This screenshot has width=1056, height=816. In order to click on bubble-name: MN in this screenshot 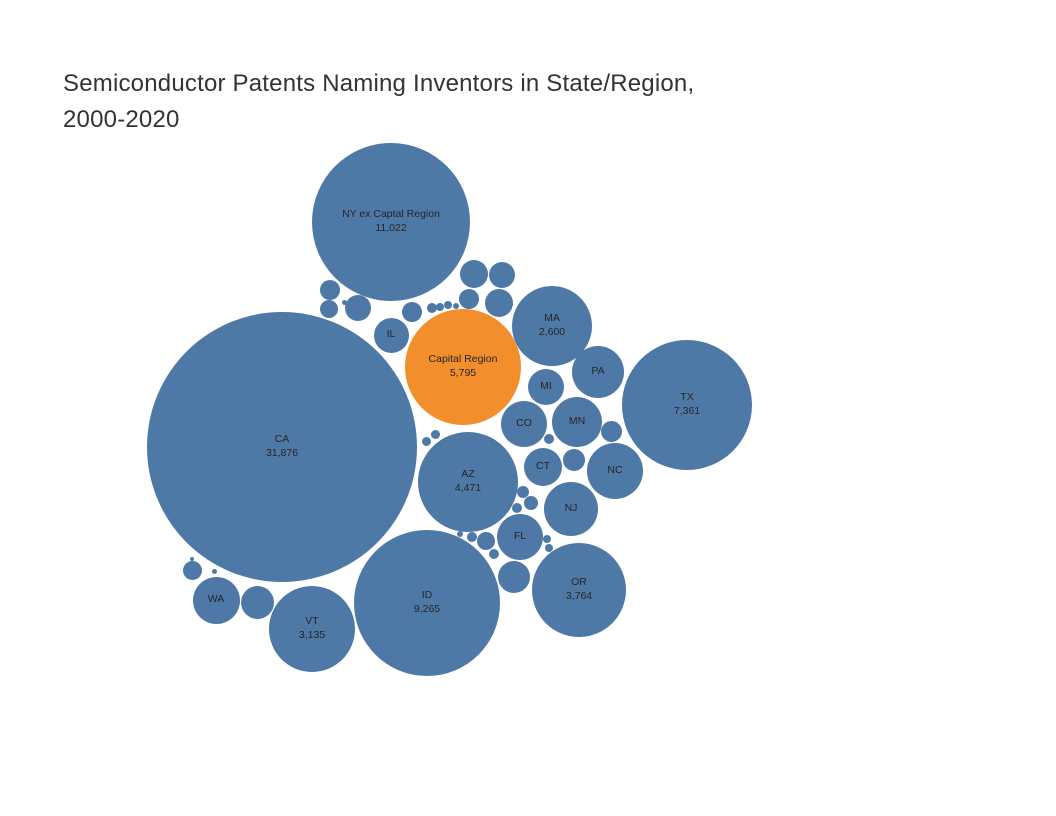, I will do `click(577, 421)`.